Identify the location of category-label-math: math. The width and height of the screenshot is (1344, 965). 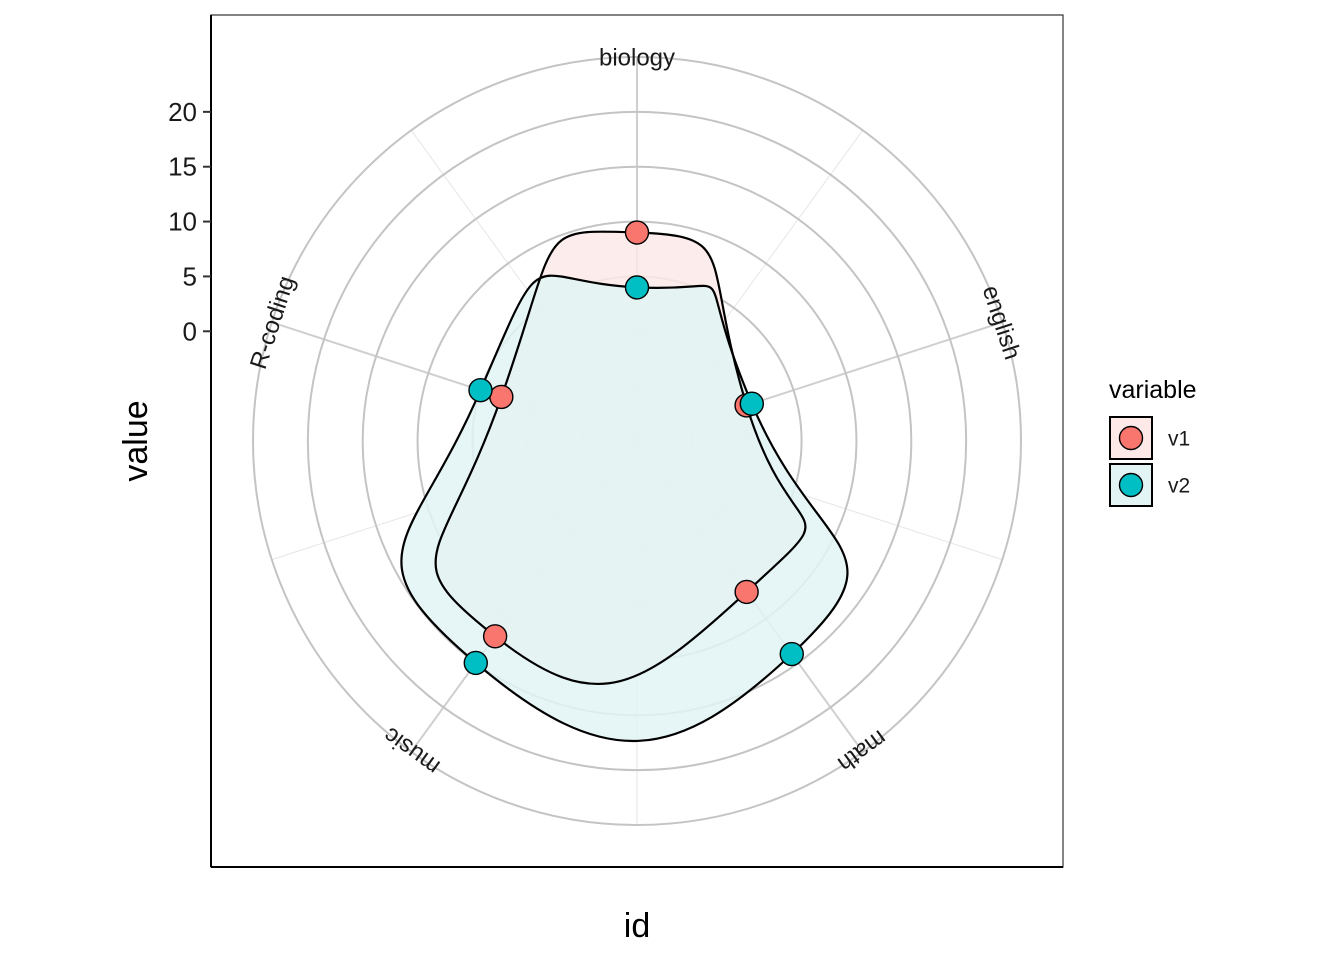
(862, 750).